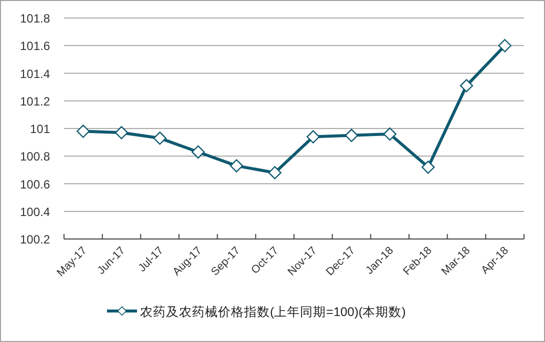 The image size is (545, 342). I want to click on y-tick-label: 101.8, so click(35, 19).